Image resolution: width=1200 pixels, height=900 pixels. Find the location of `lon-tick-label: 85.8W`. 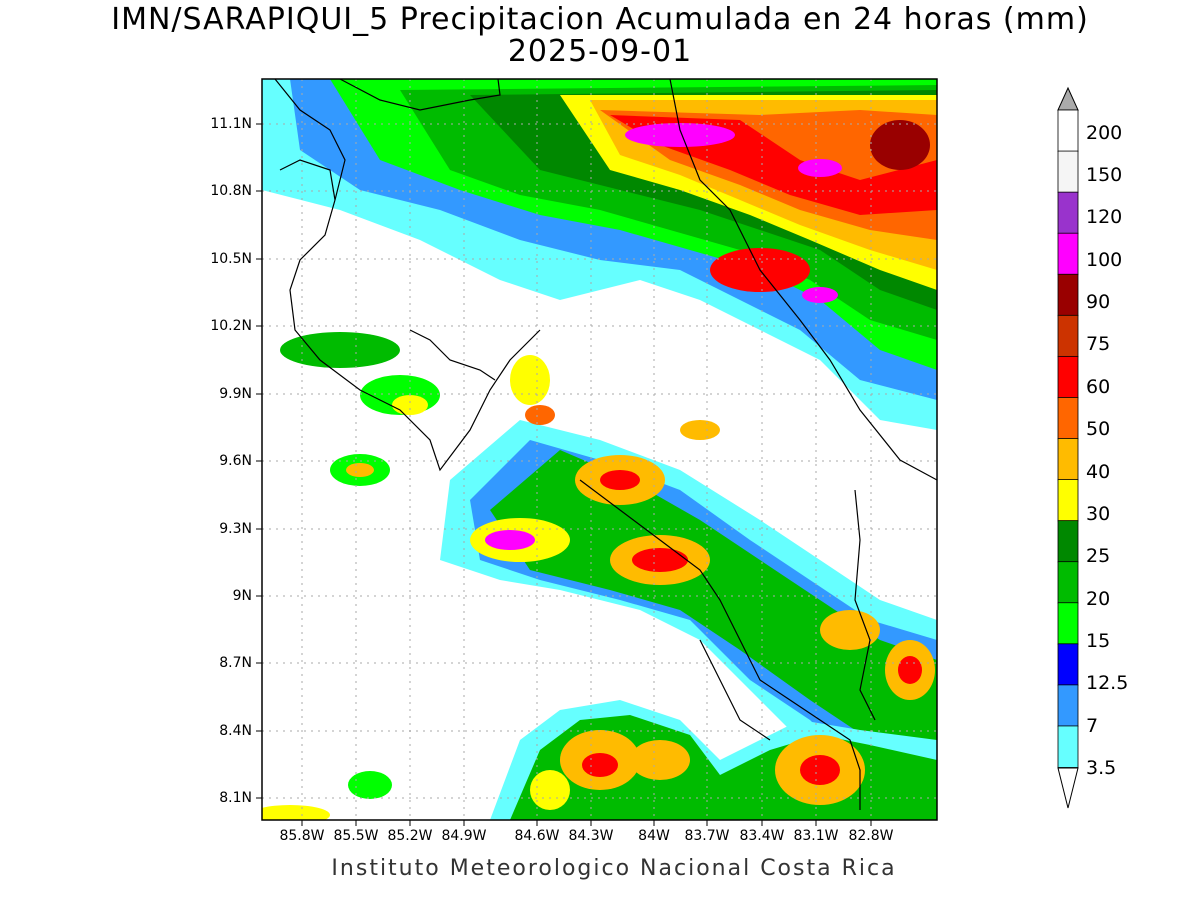

lon-tick-label: 85.8W is located at coordinates (302, 836).